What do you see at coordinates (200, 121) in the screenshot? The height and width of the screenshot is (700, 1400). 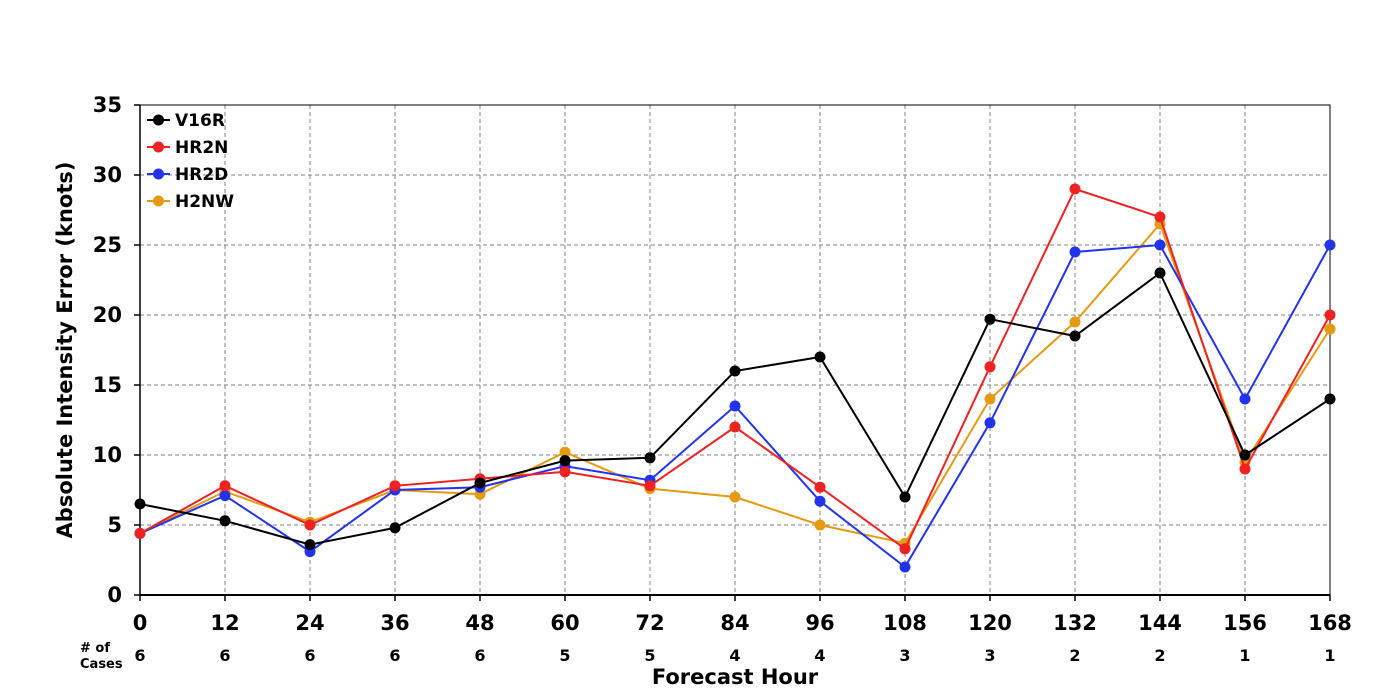 I see `legend-label: V16R` at bounding box center [200, 121].